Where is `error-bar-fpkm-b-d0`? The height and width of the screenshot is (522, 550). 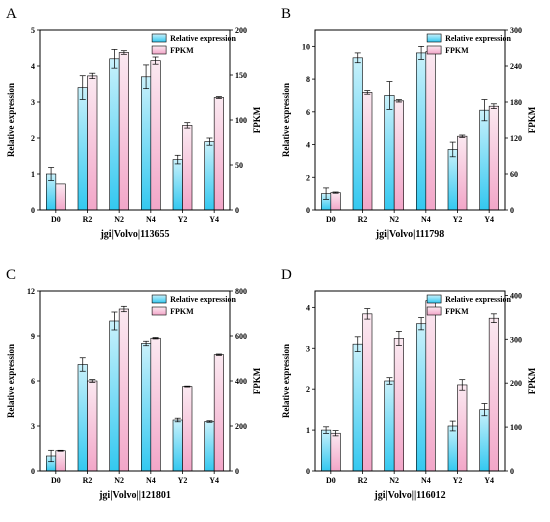
error-bar-fpkm-b-d0 is located at coordinates (335, 192).